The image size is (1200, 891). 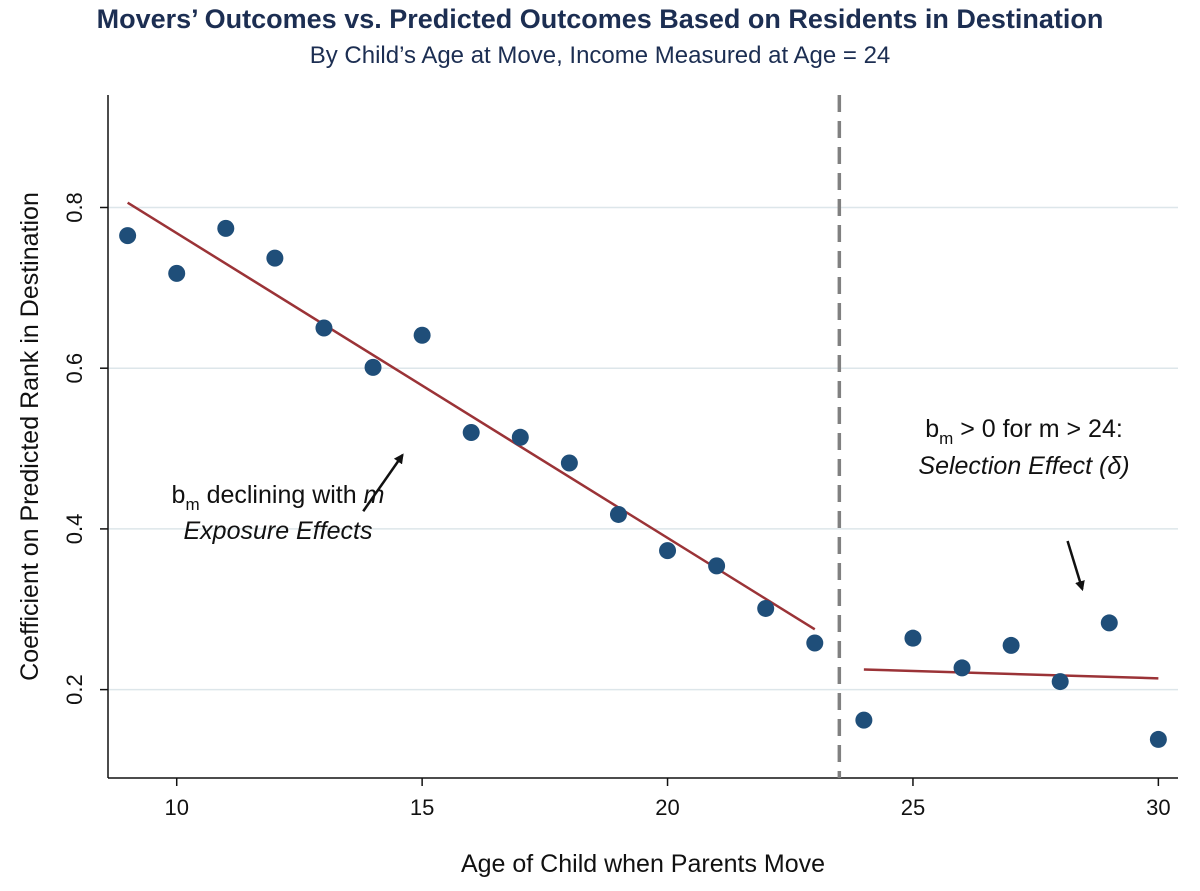 I want to click on x-tick-label: 25, so click(x=913, y=807).